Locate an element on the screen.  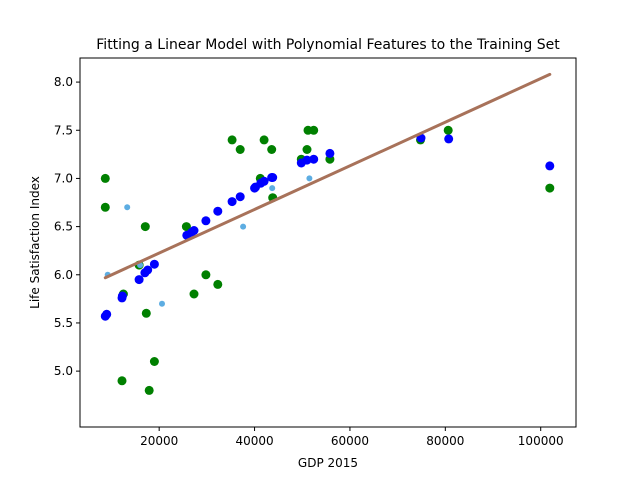
y-tick-label: 7.5 is located at coordinates (63, 130).